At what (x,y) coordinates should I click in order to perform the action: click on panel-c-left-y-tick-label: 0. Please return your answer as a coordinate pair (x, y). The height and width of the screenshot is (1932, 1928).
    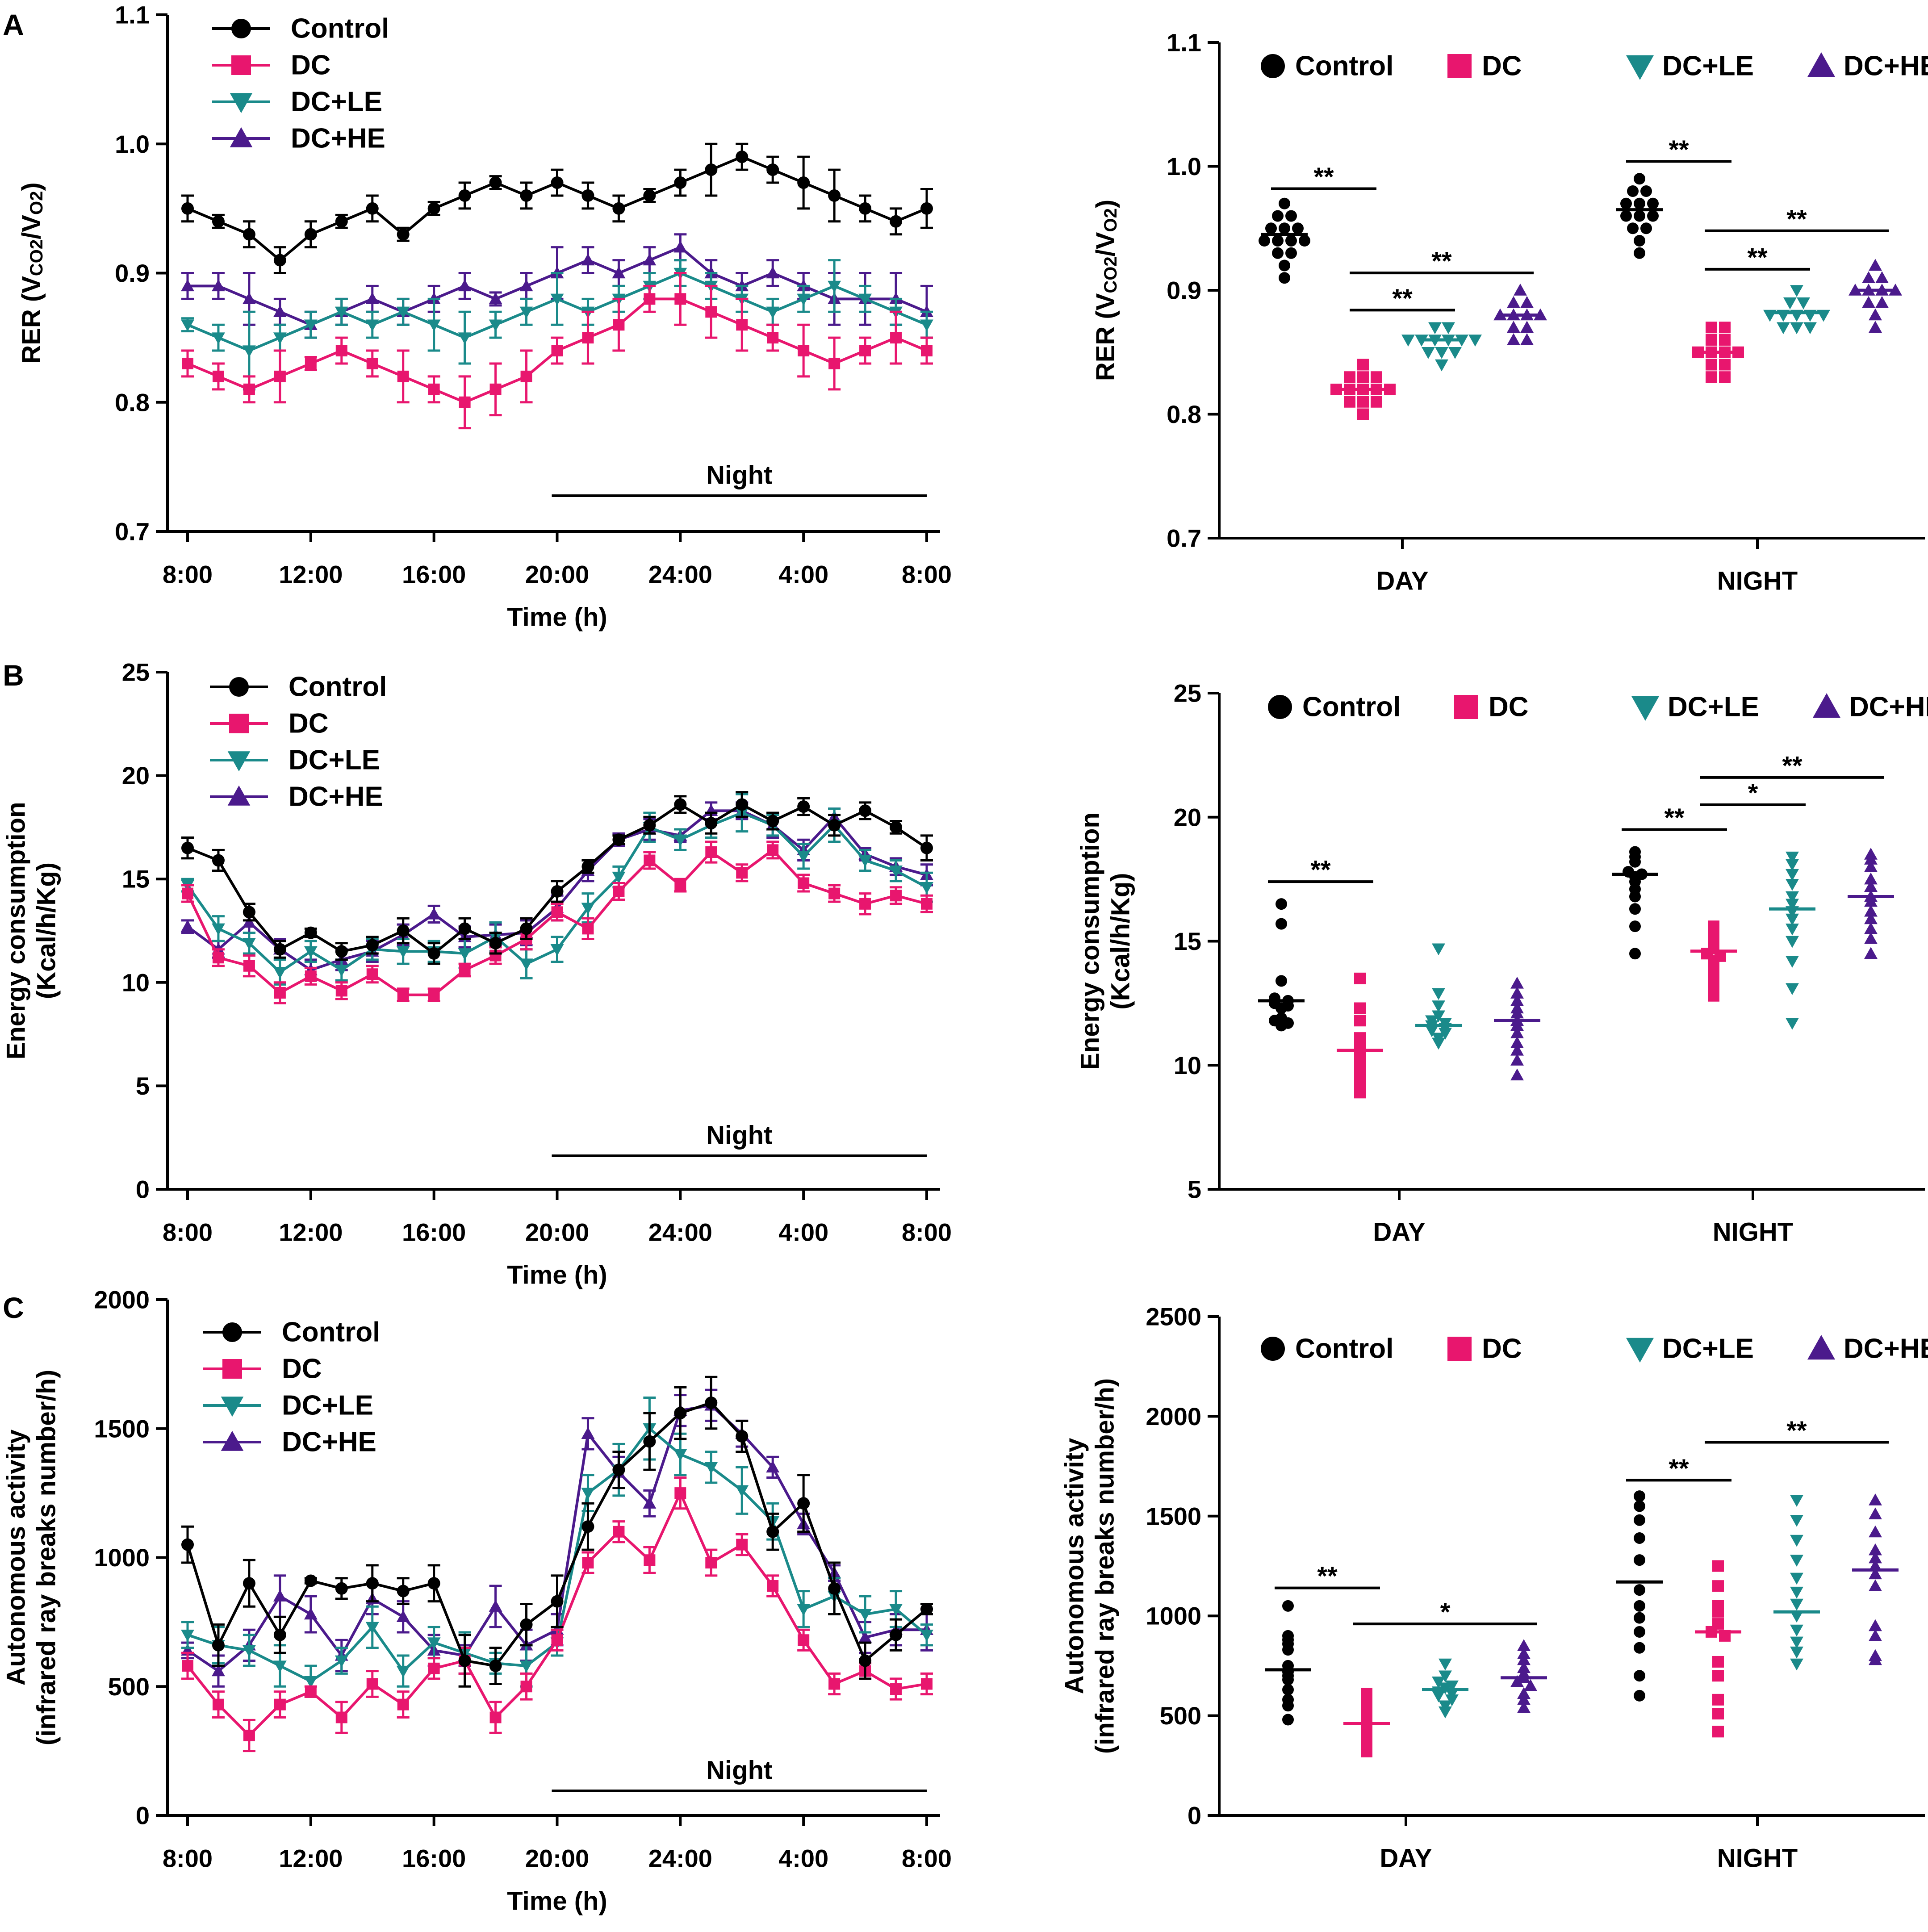
    Looking at the image, I should click on (143, 1816).